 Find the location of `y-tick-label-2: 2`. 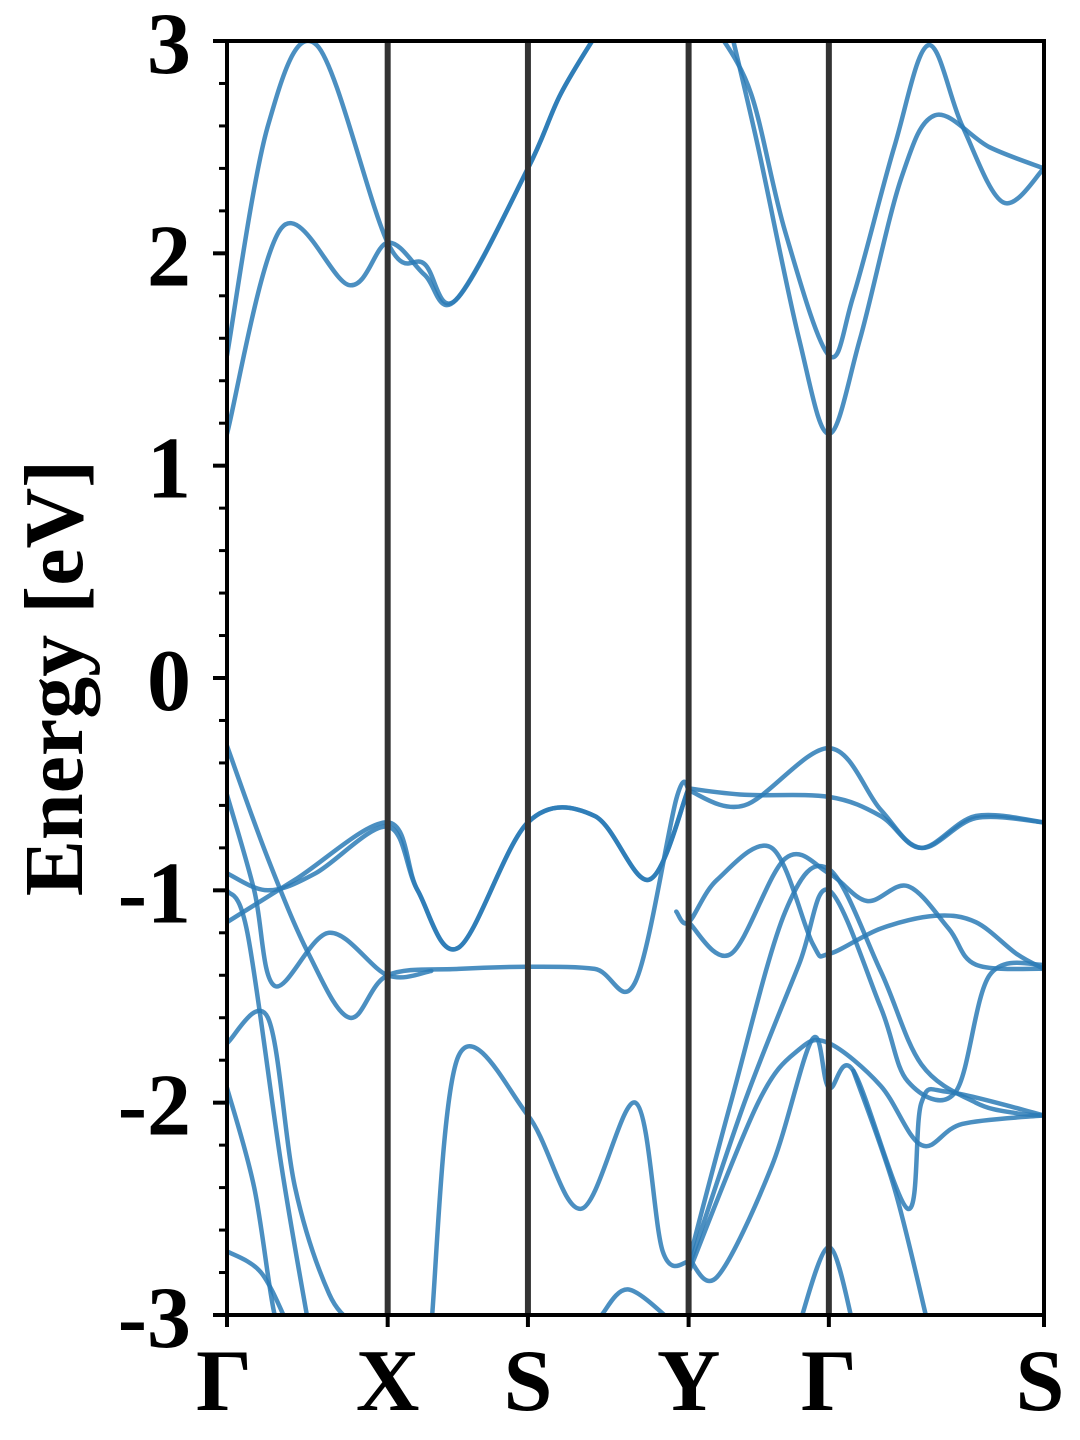

y-tick-label-2: 2 is located at coordinates (169, 256).